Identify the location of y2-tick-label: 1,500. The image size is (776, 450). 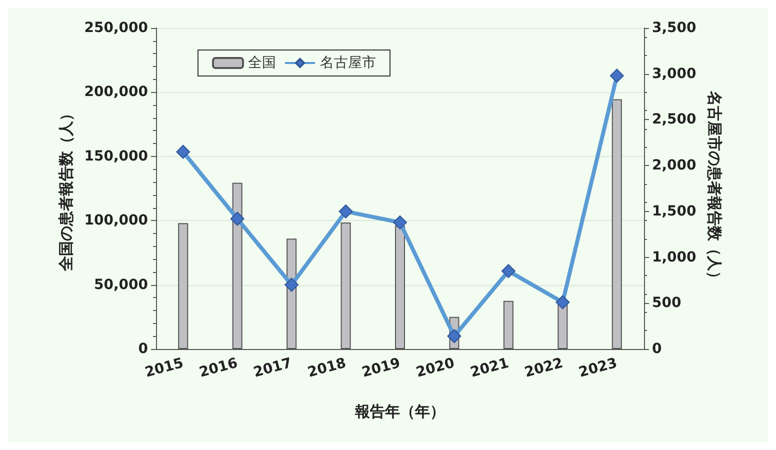
(674, 211).